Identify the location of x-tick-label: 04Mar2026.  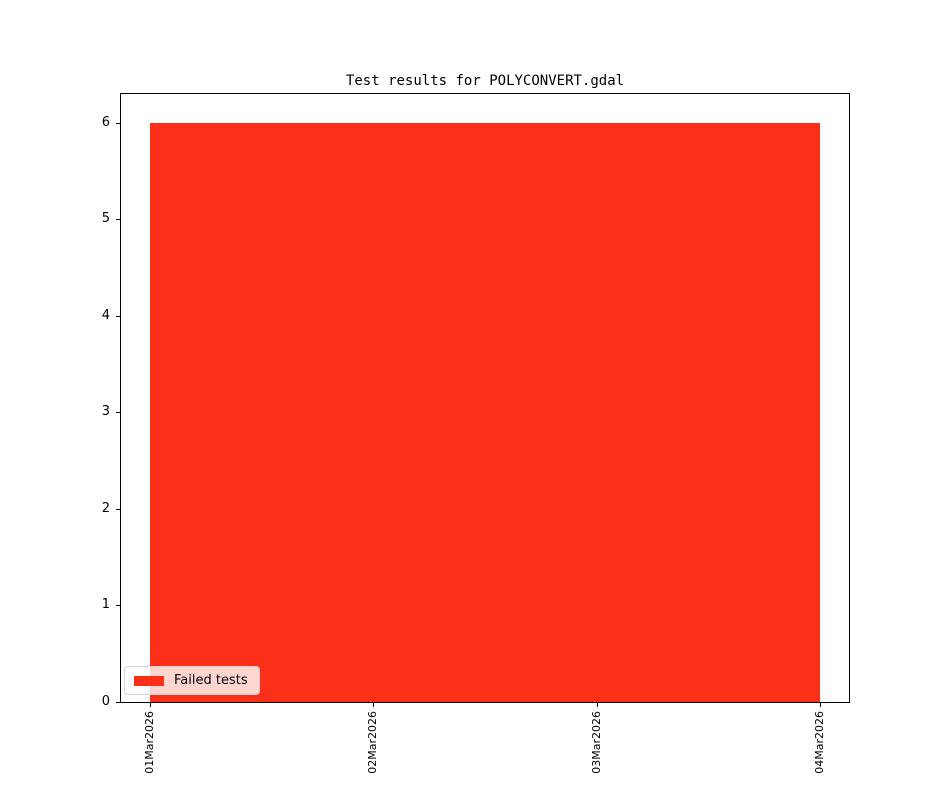
(819, 742).